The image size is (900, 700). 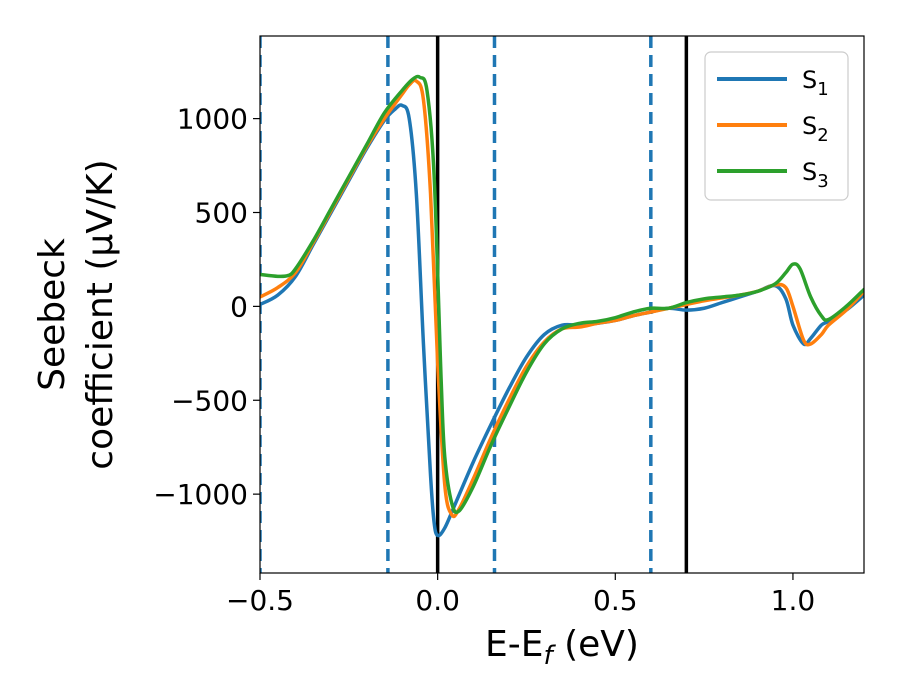 What do you see at coordinates (437, 600) in the screenshot?
I see `x-tick-label: 0.0` at bounding box center [437, 600].